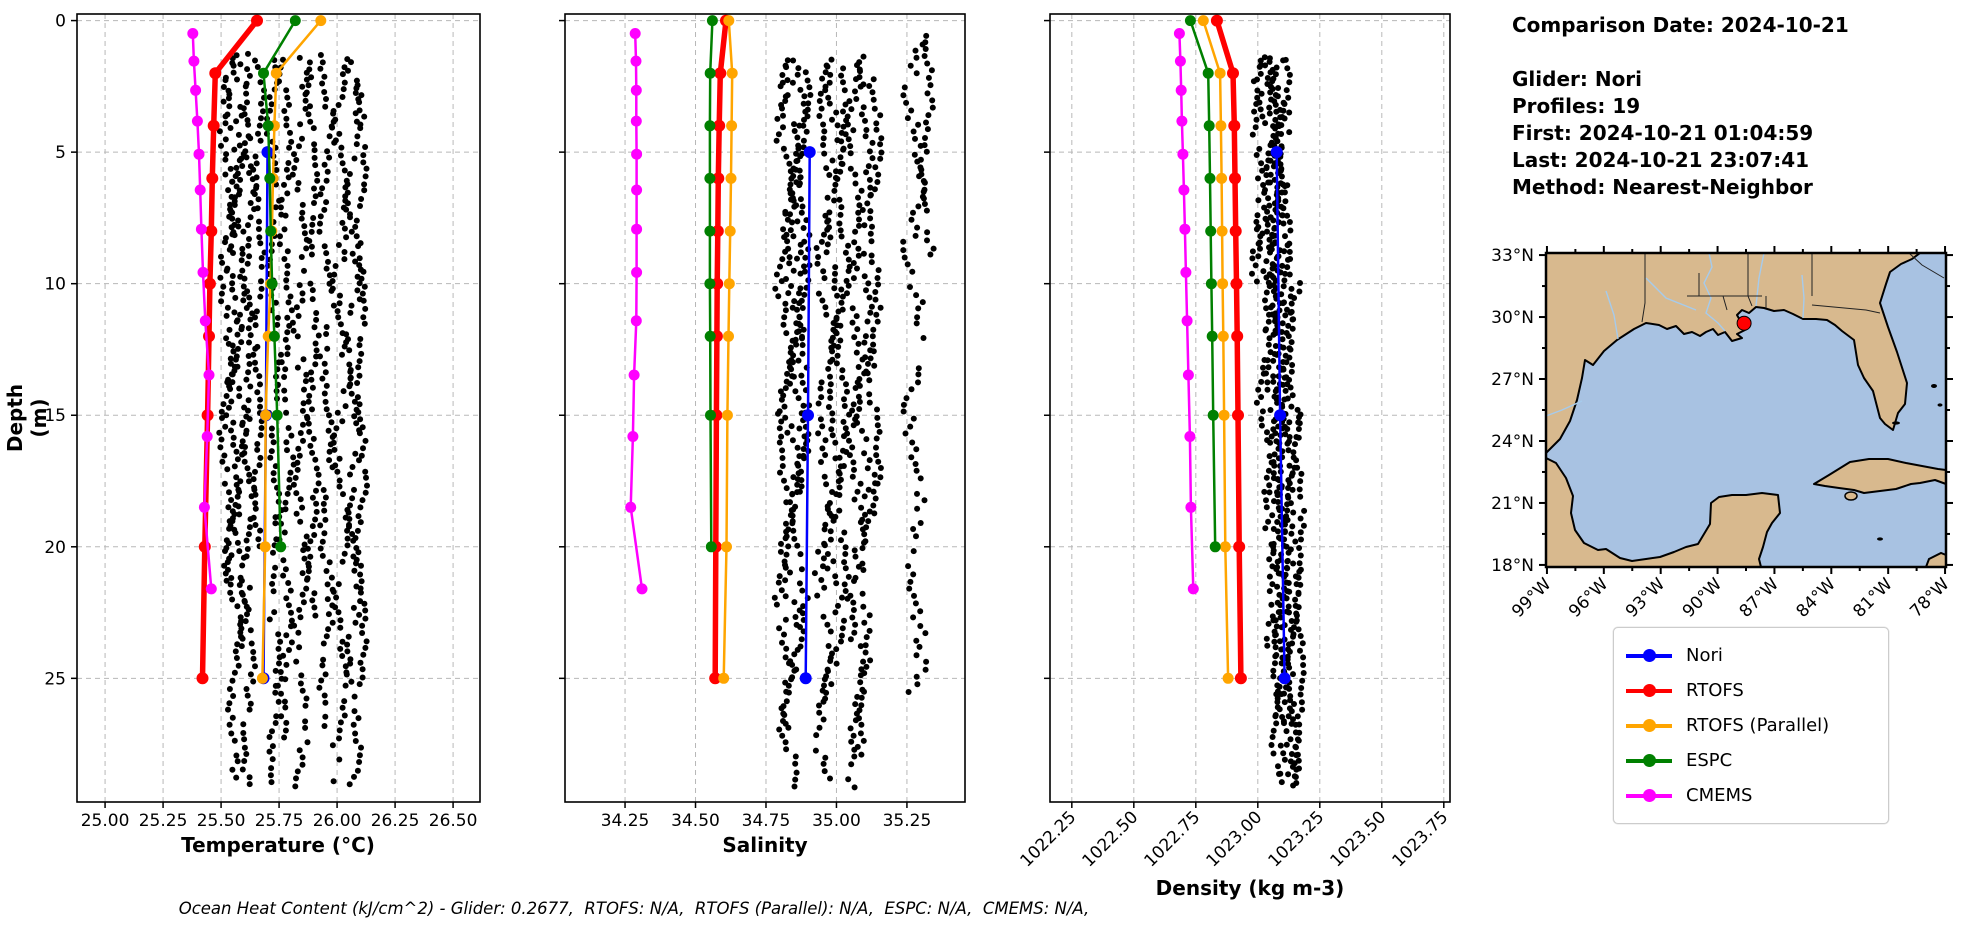 This screenshot has width=1987, height=934. I want to click on glider-scatter, so click(1278, 421).